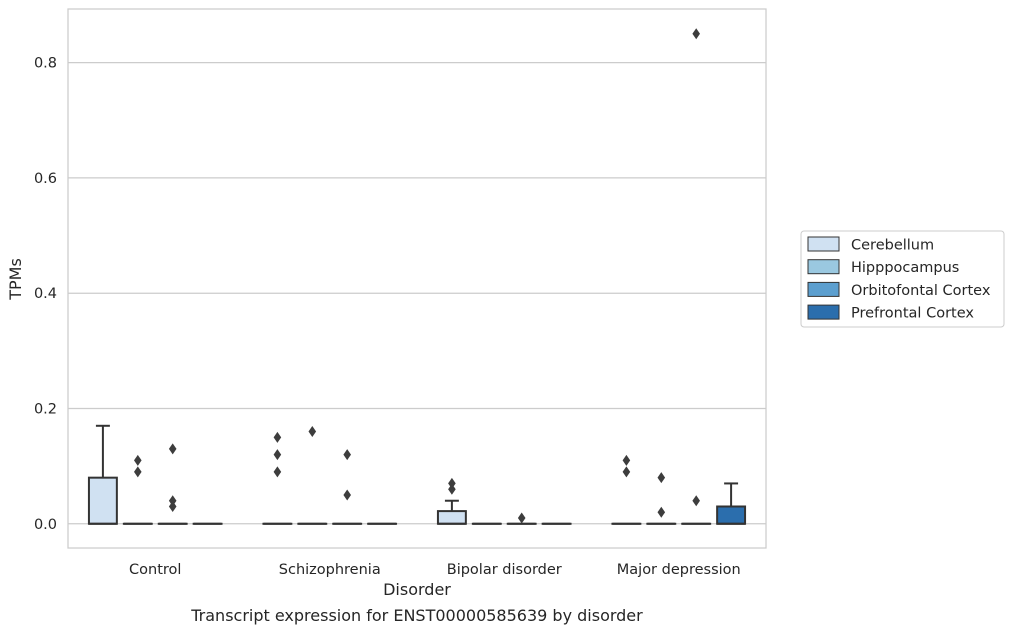 The image size is (1014, 634). I want to click on legend-label: Cerebellum, so click(892, 246).